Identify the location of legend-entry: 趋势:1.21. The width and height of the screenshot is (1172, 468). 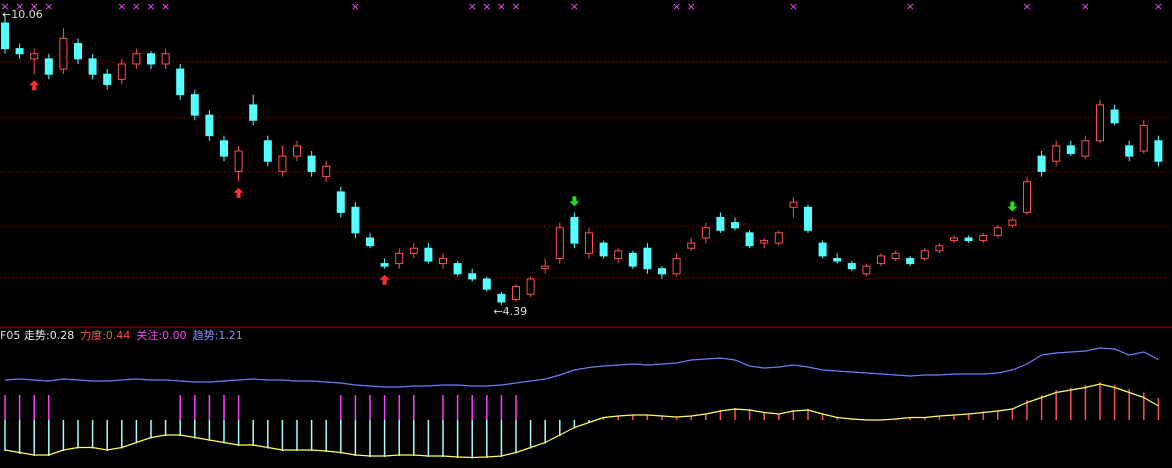
(218, 335).